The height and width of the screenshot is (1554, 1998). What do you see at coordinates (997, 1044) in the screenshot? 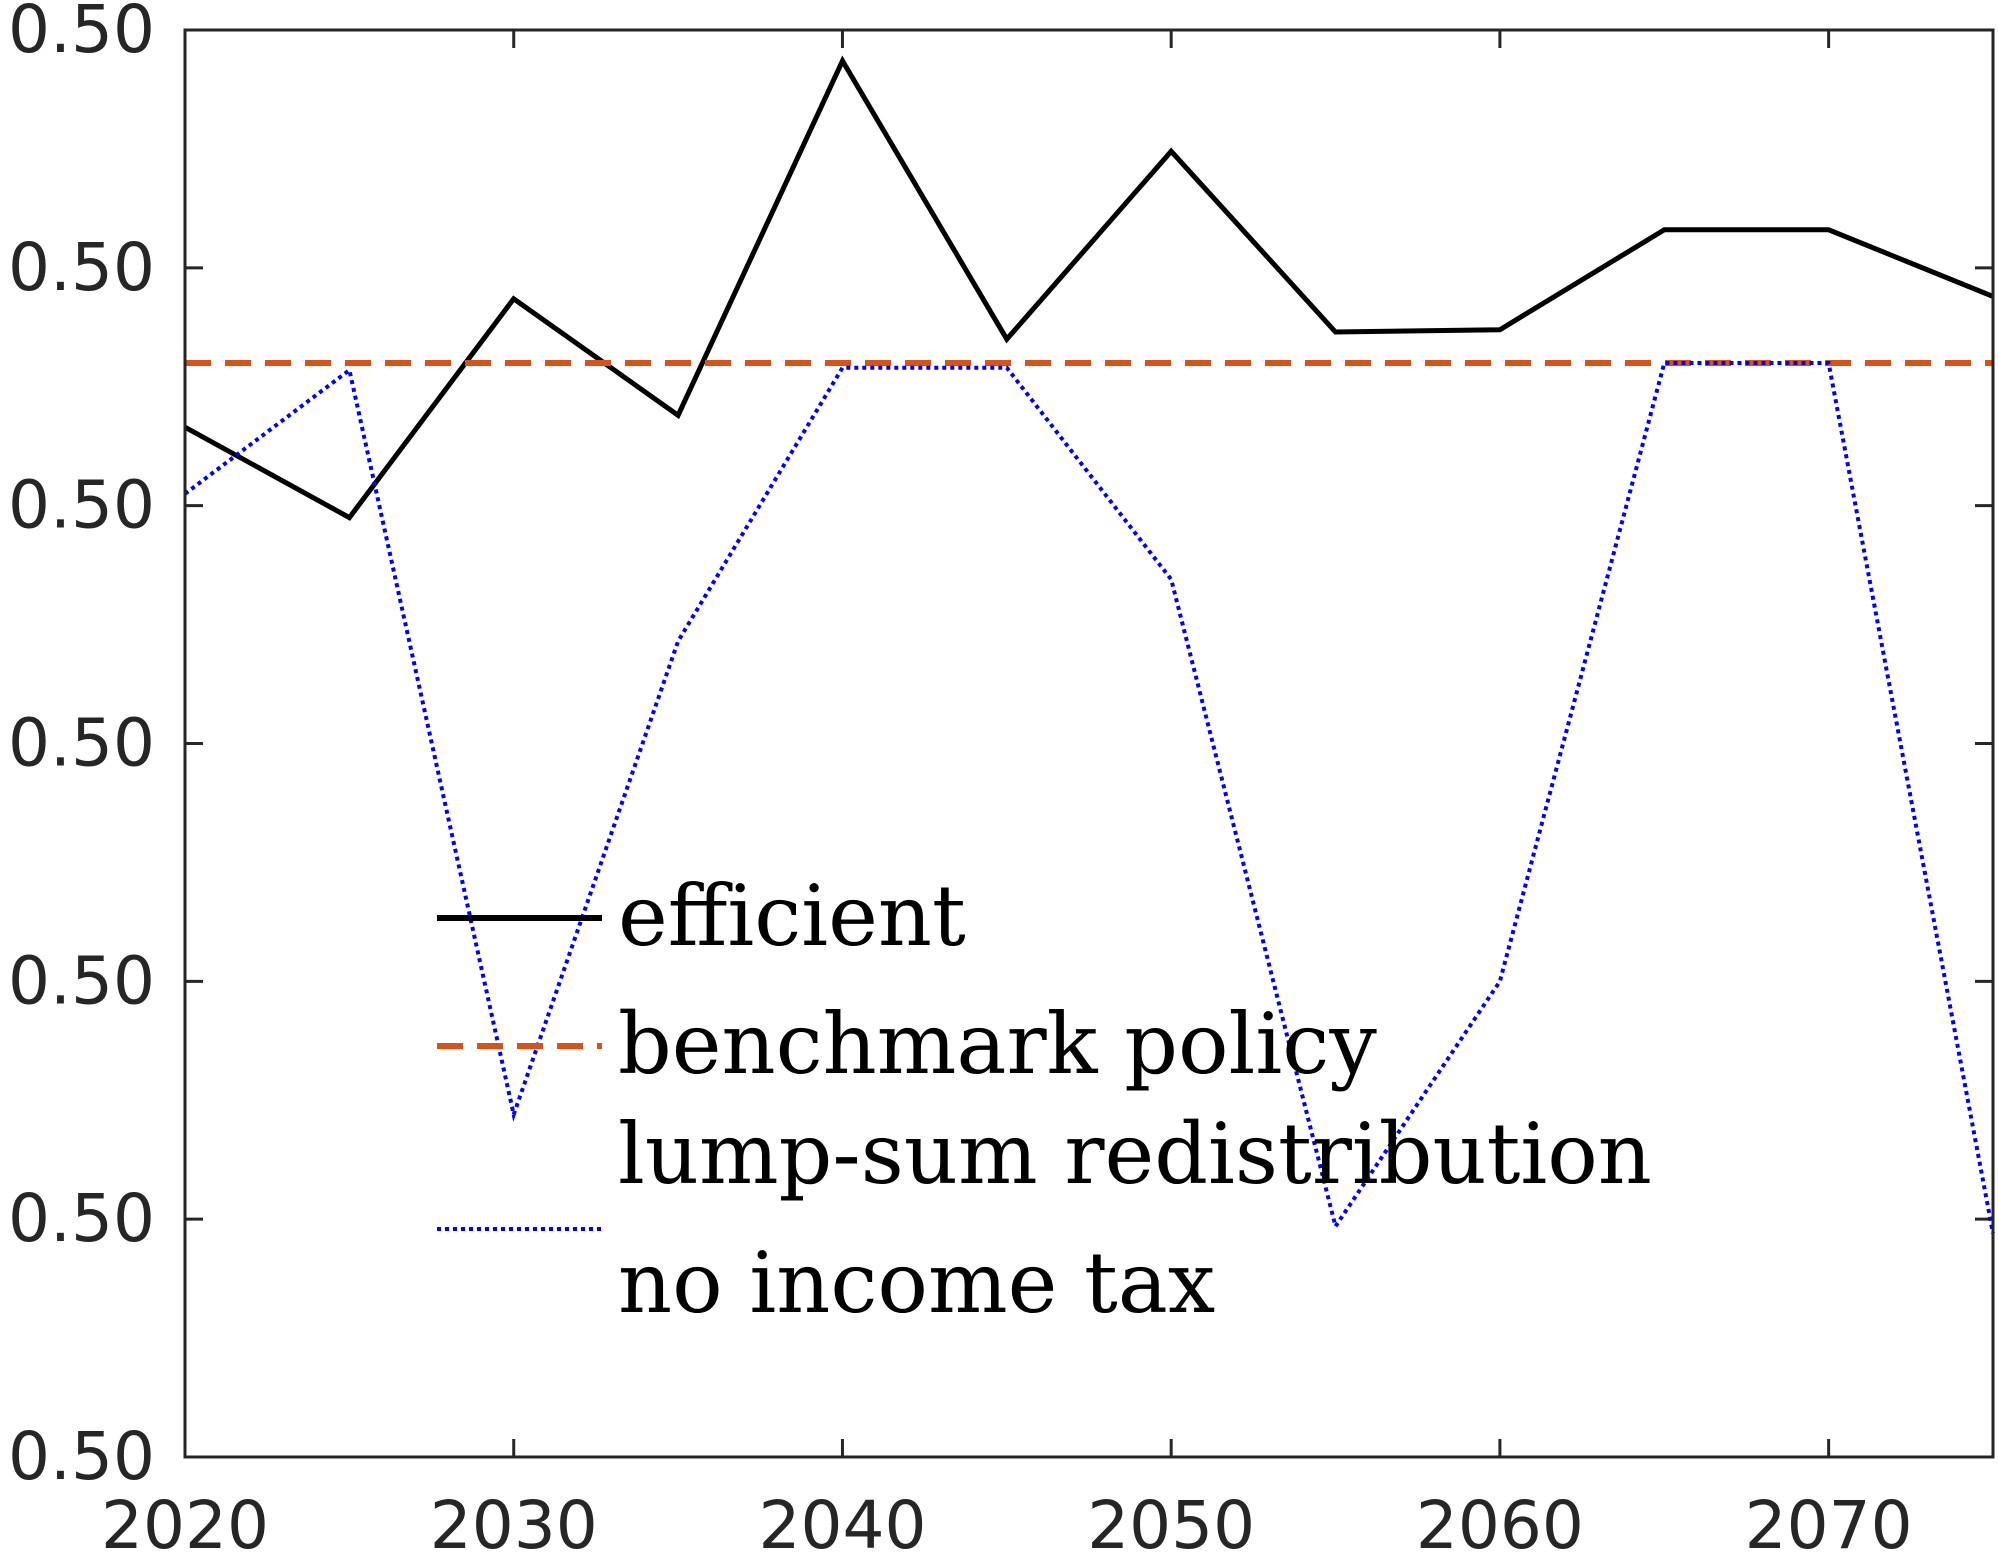
I see `legend-label-benchmark-policy: benchmark policy` at bounding box center [997, 1044].